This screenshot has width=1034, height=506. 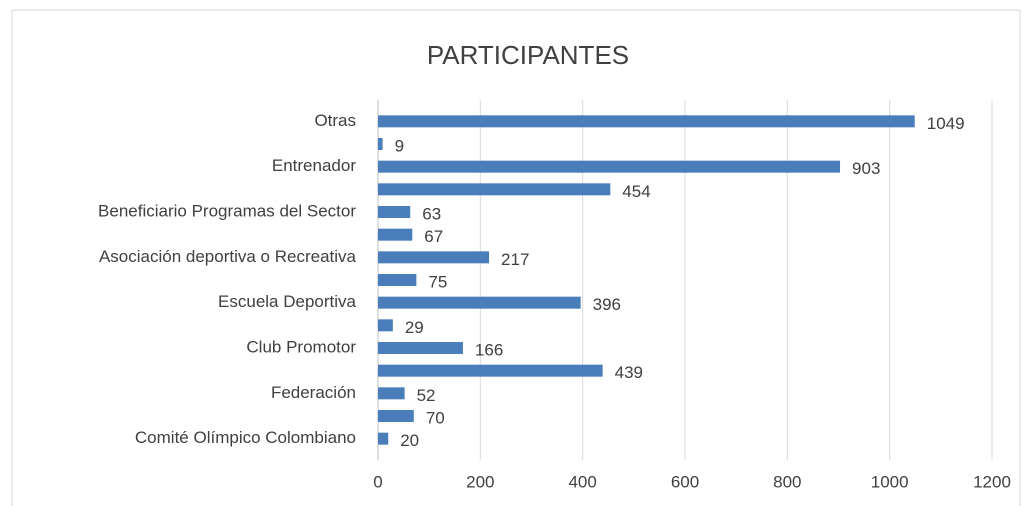 What do you see at coordinates (528, 55) in the screenshot?
I see `chart-title: PARTICIPANTES` at bounding box center [528, 55].